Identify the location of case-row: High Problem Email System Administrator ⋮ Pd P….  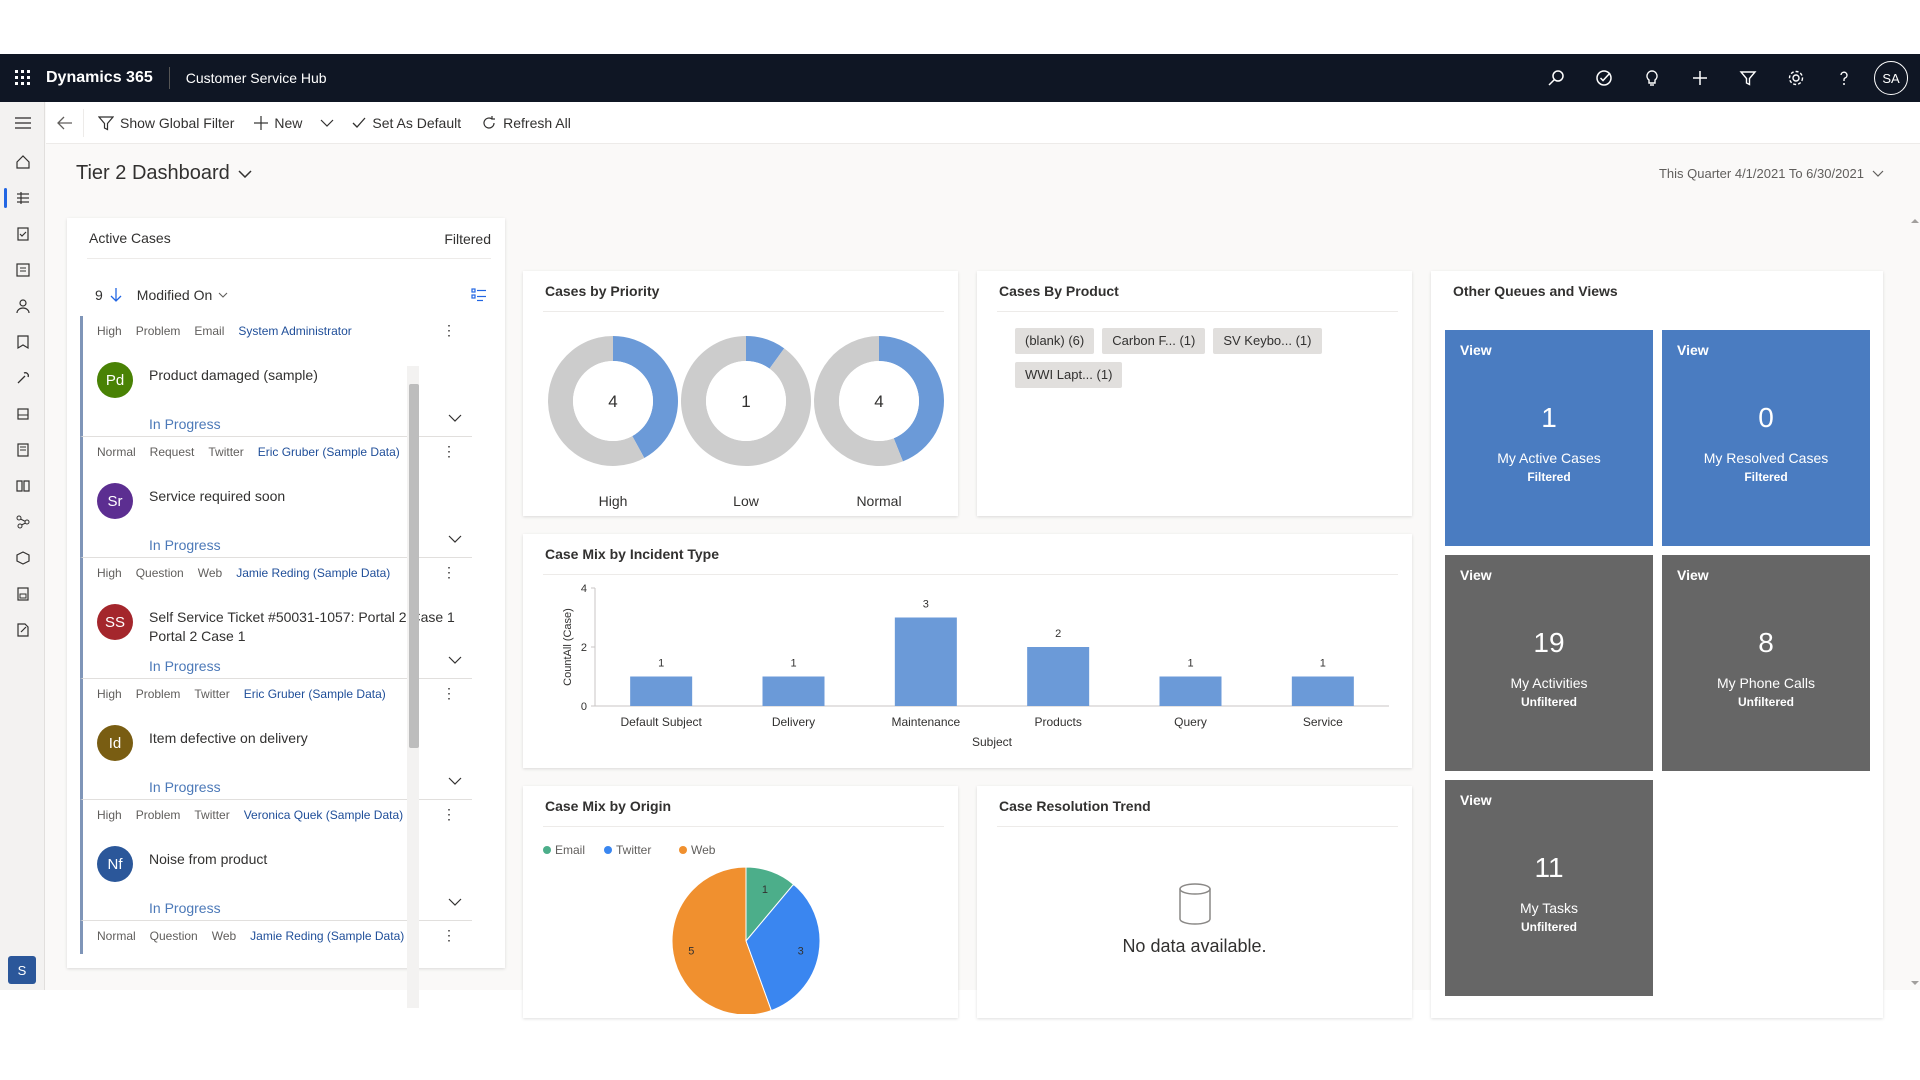
(276, 376).